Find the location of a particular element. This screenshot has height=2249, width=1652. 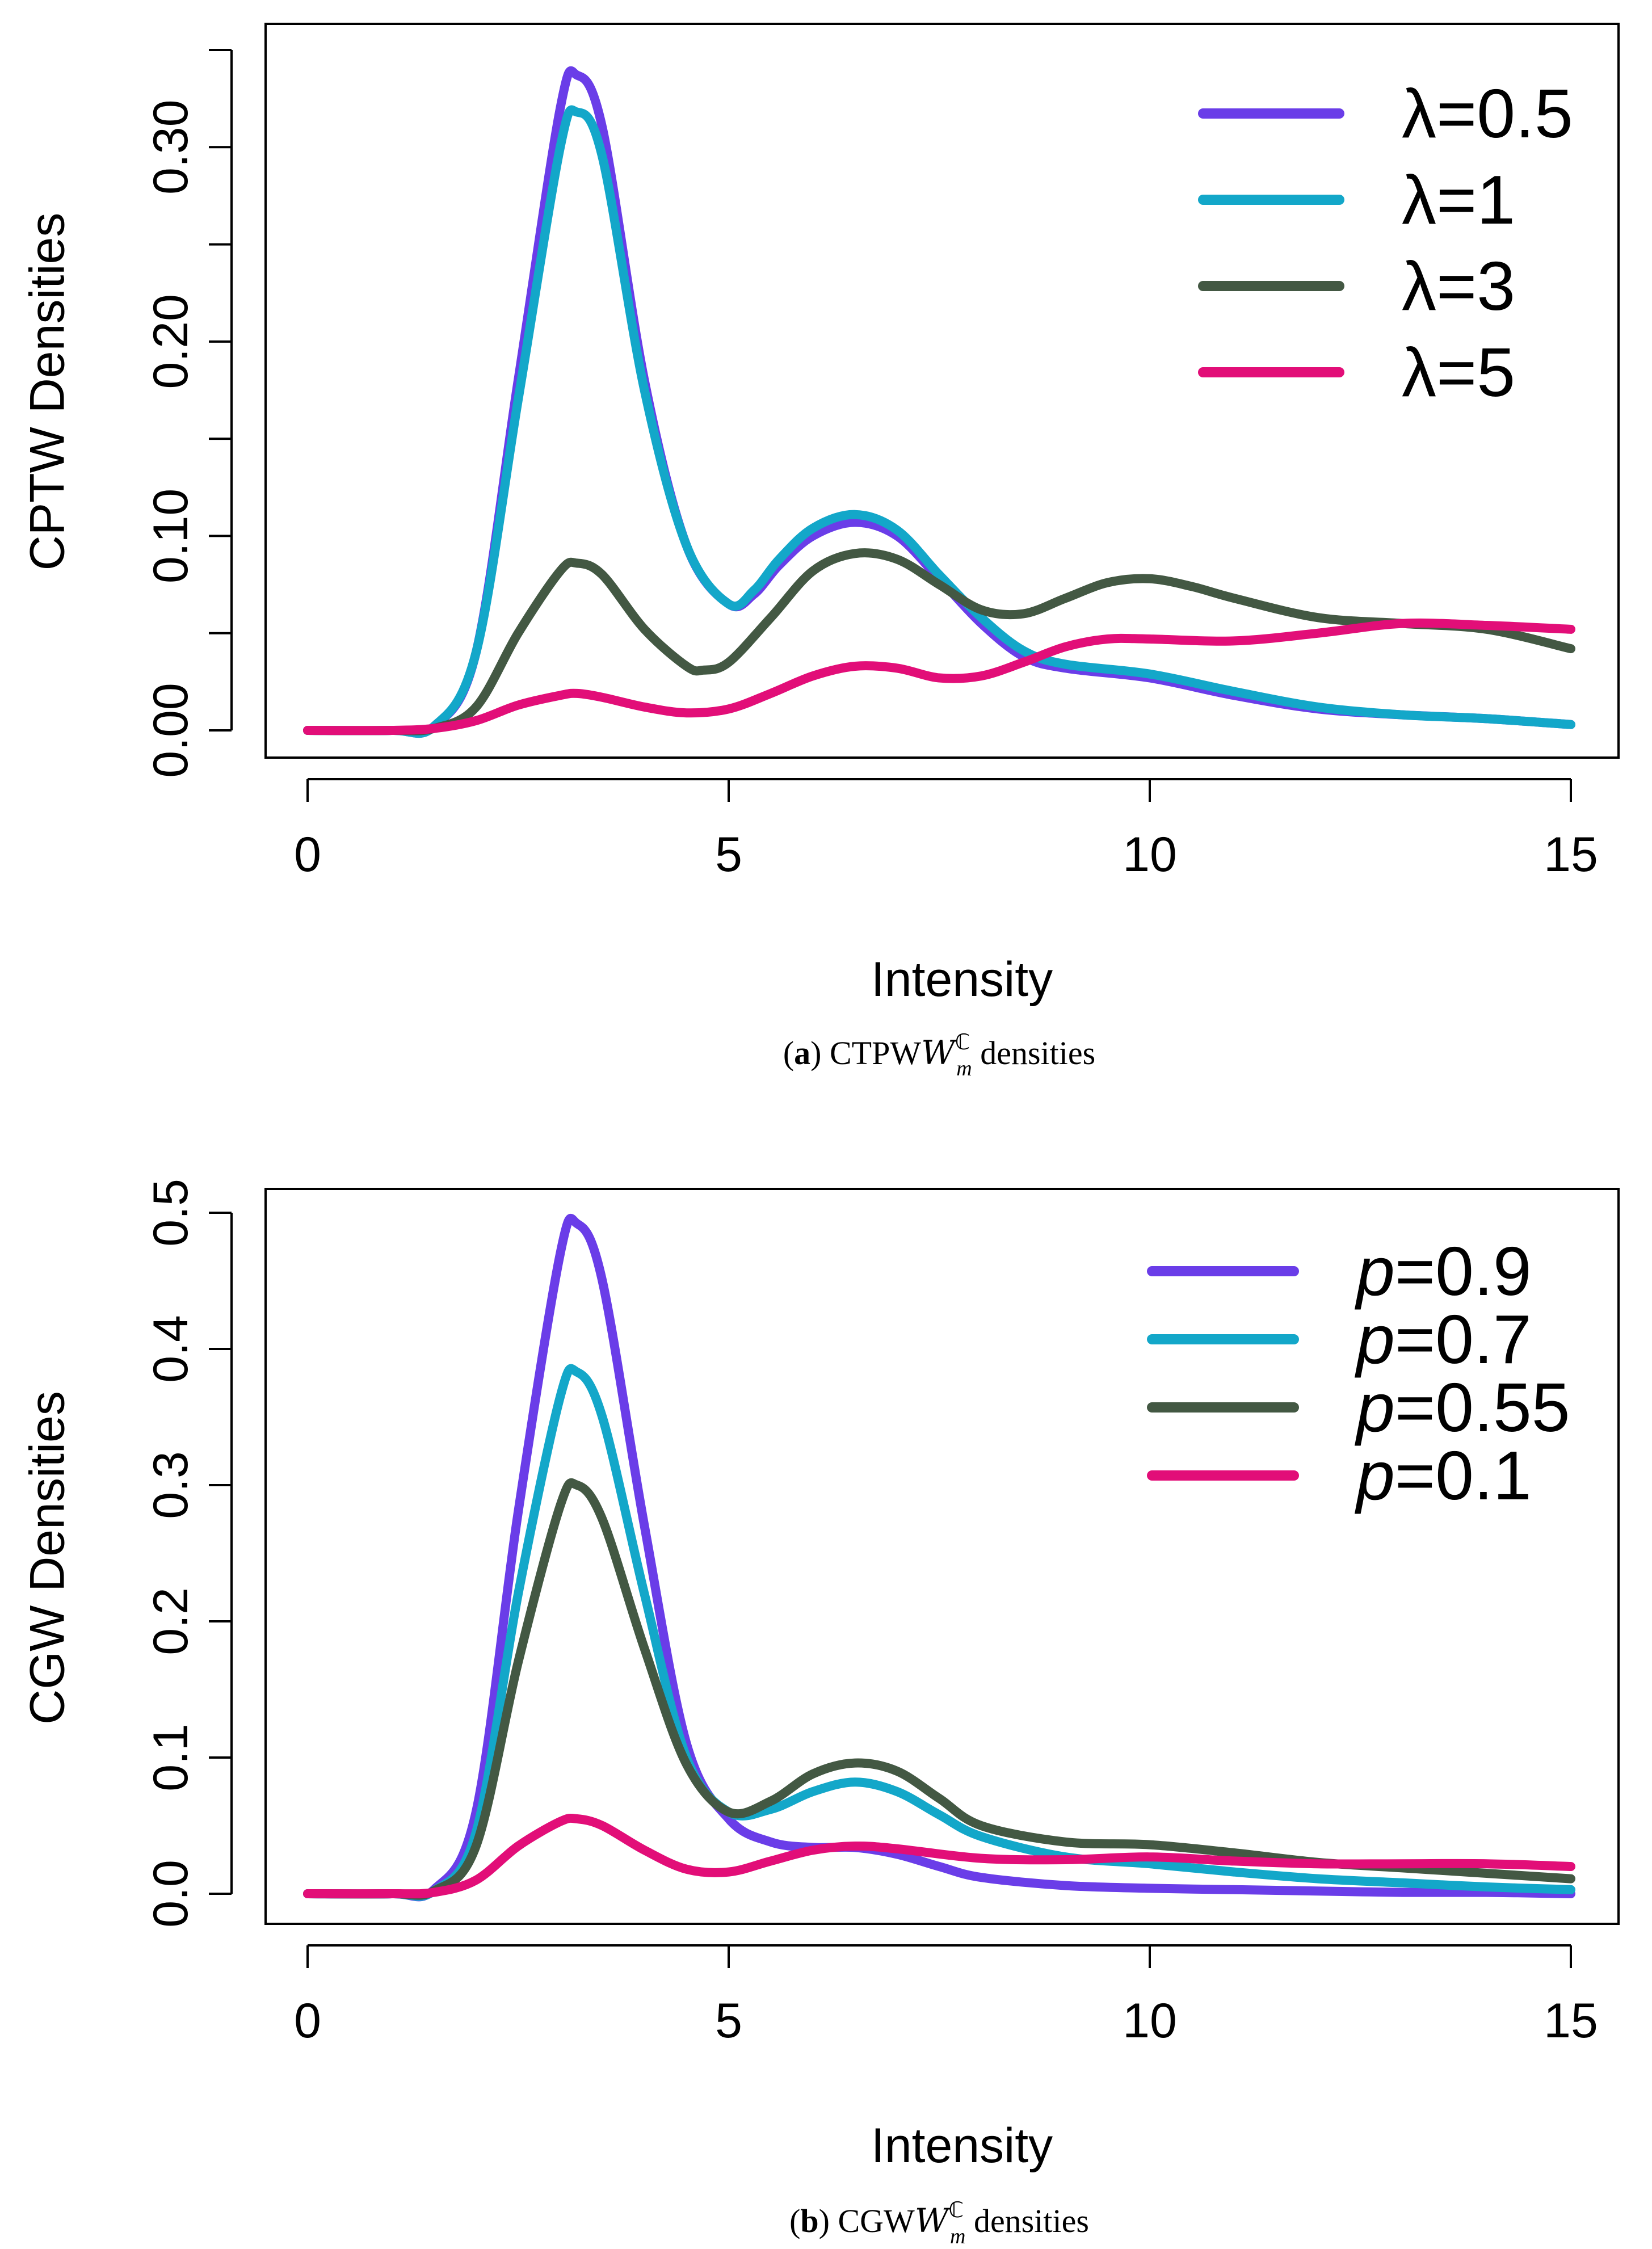

legend: λ=0.5 λ=1 λ=3 λ=5 is located at coordinates (1386, 243).